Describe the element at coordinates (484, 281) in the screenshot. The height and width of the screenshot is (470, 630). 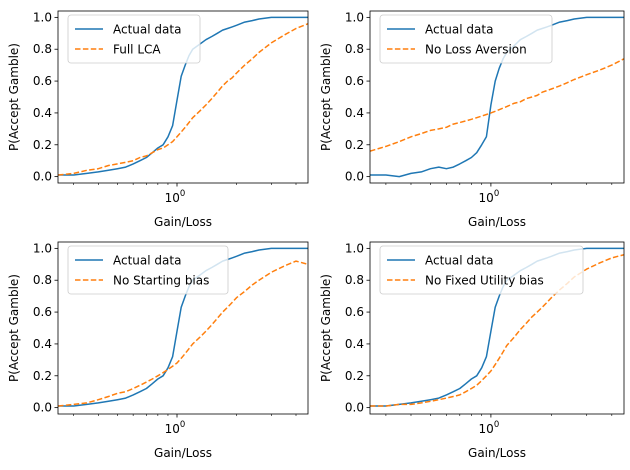
I see `legend-label: No Fixed Utility bias` at that location.